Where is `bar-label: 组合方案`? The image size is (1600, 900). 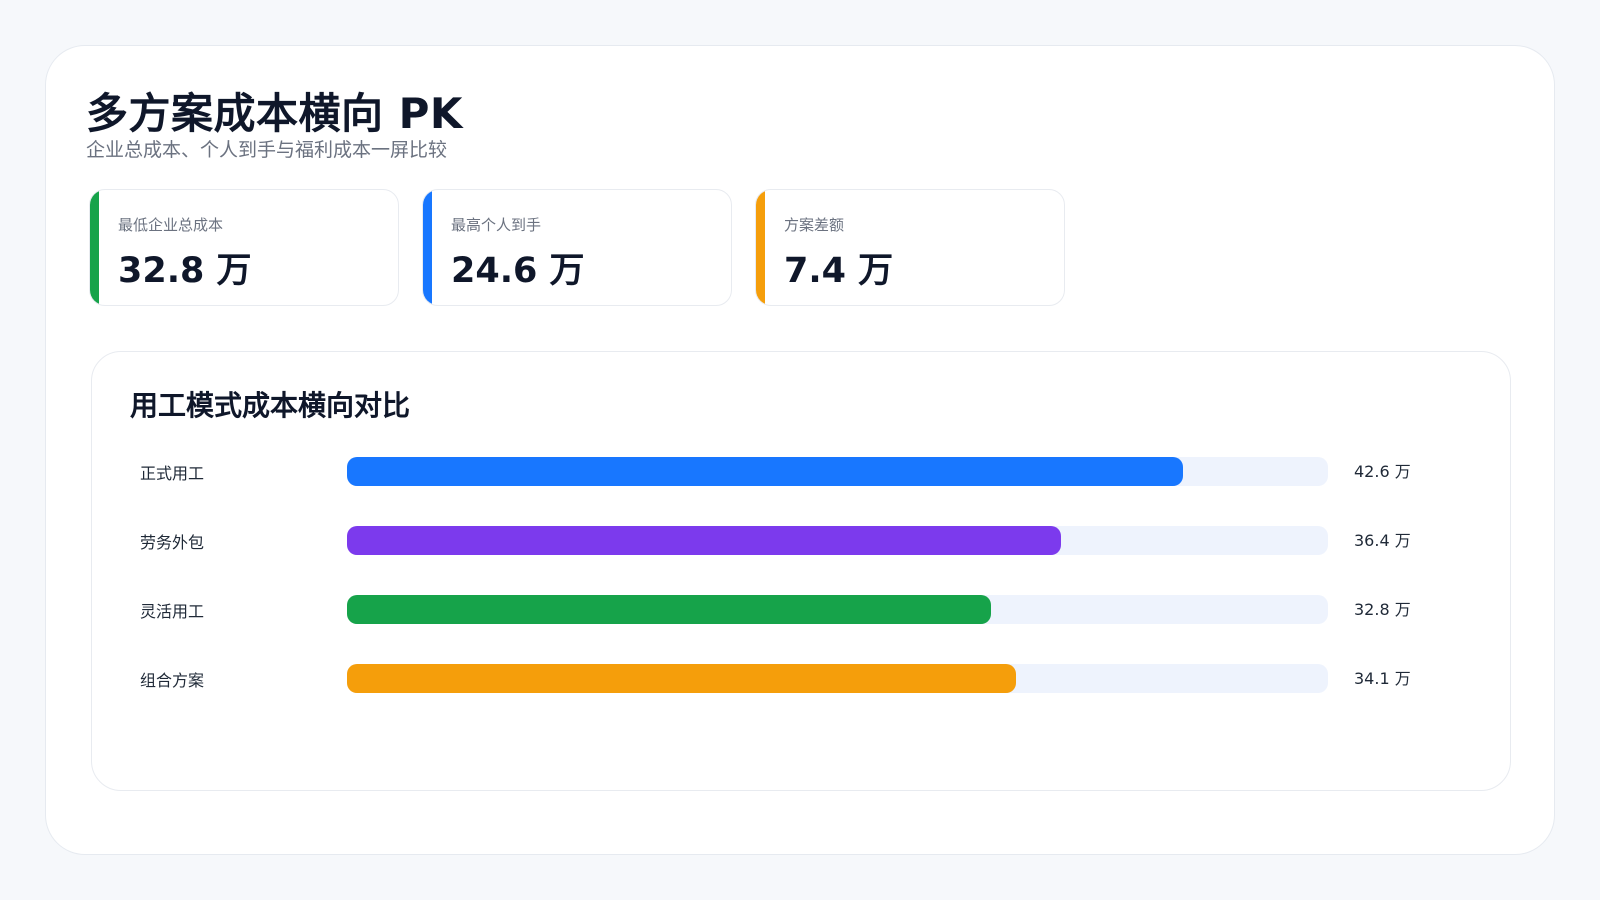
bar-label: 组合方案 is located at coordinates (172, 680).